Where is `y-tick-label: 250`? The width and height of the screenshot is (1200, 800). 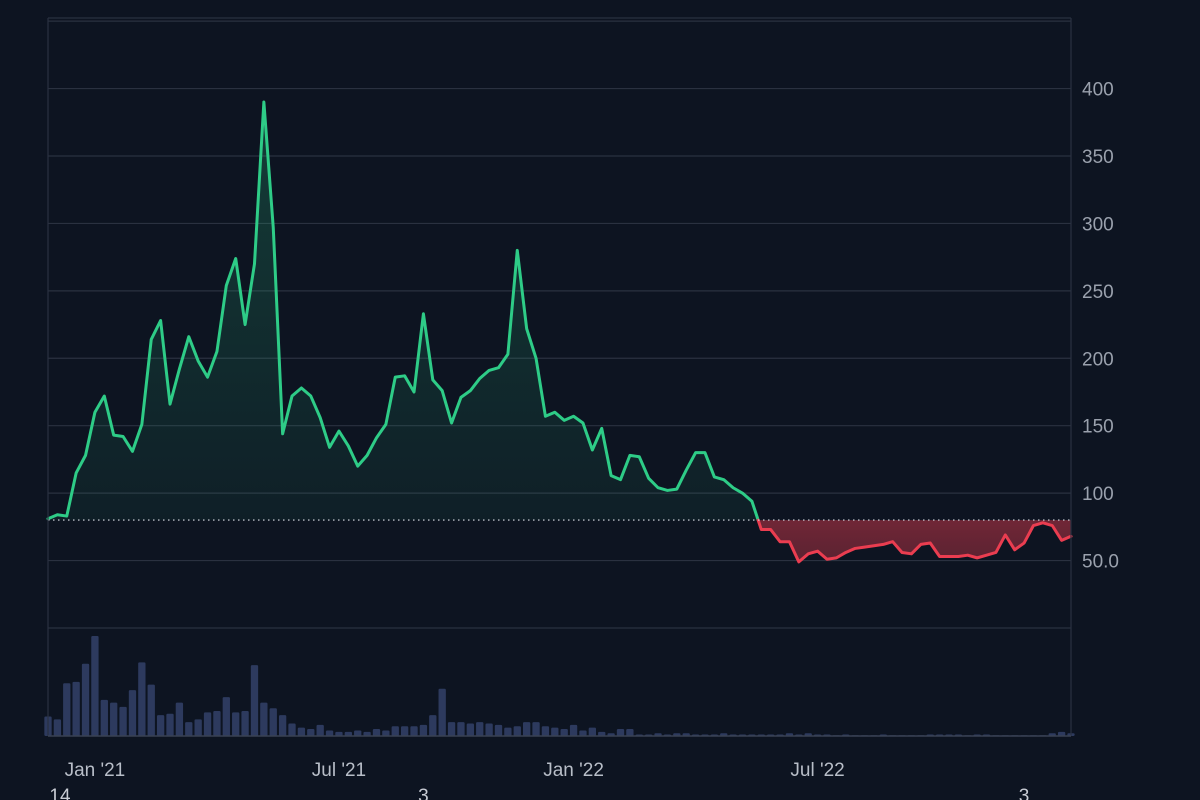
y-tick-label: 250 is located at coordinates (1098, 292).